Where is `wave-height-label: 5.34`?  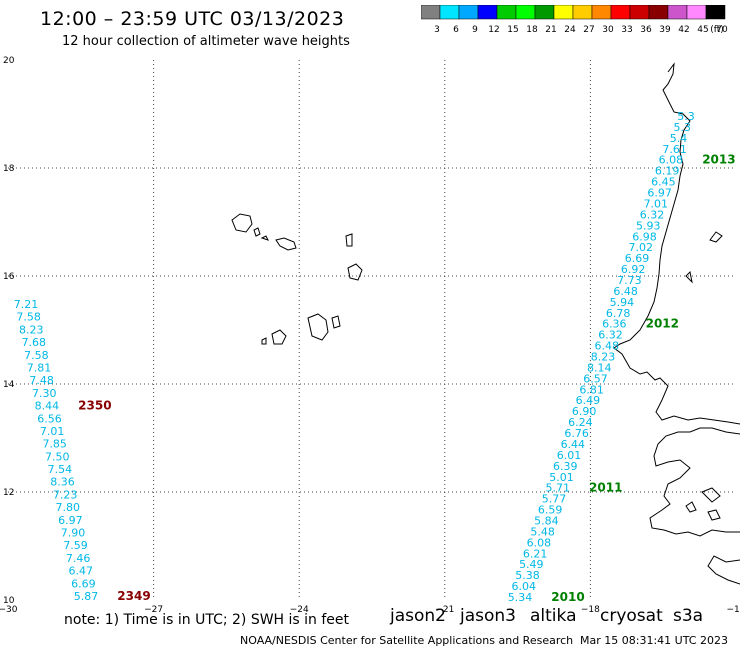 wave-height-label: 5.34 is located at coordinates (520, 597).